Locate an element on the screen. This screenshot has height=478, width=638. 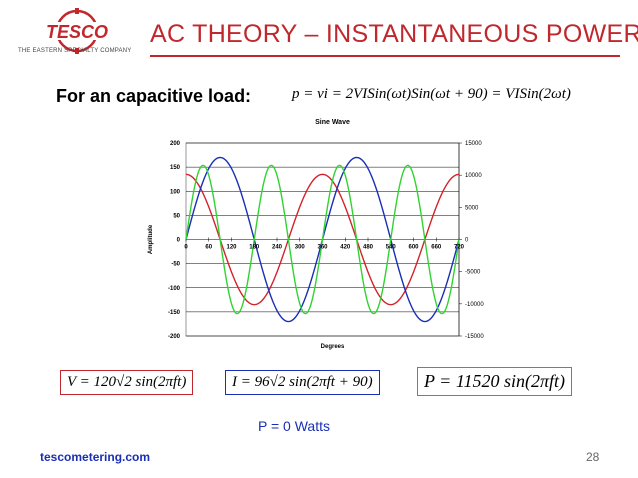
y-tick-label: -200 is located at coordinates (174, 337).